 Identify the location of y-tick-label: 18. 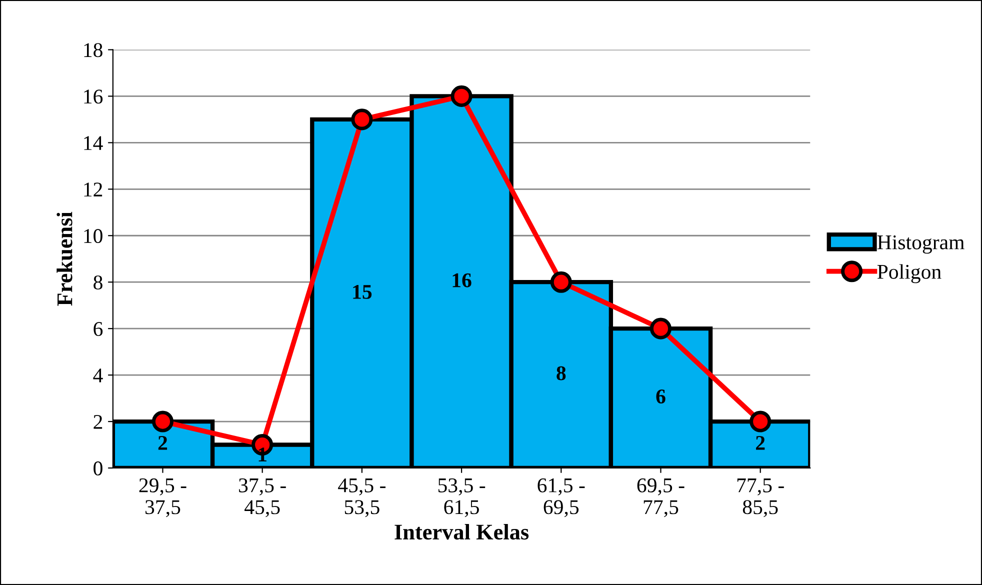
(93, 50).